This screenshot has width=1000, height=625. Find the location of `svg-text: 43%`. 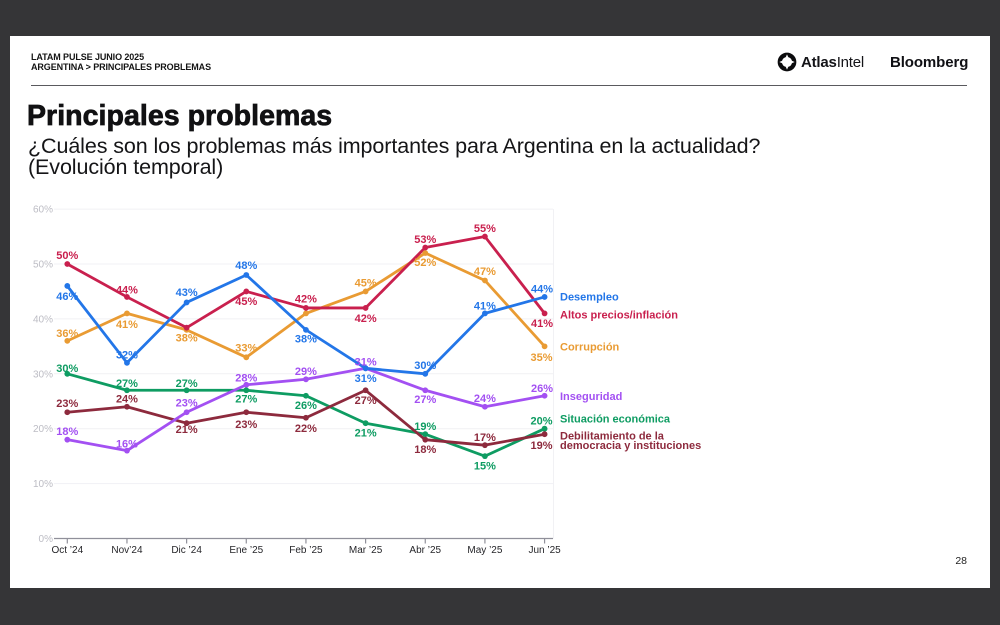

svg-text: 43% is located at coordinates (187, 293).